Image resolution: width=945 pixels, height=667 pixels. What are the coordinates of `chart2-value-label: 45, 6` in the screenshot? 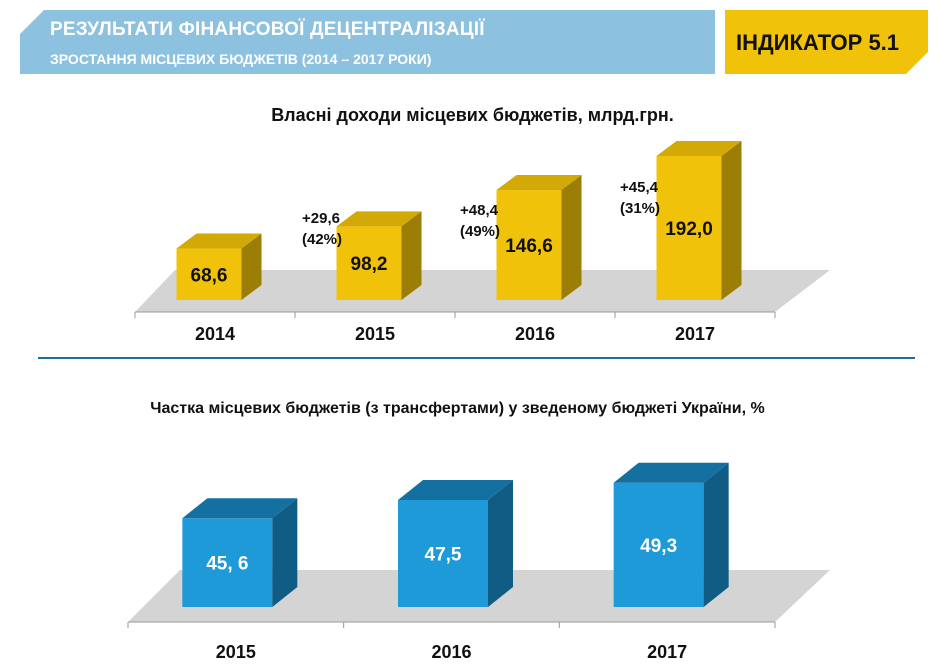 It's located at (227, 564).